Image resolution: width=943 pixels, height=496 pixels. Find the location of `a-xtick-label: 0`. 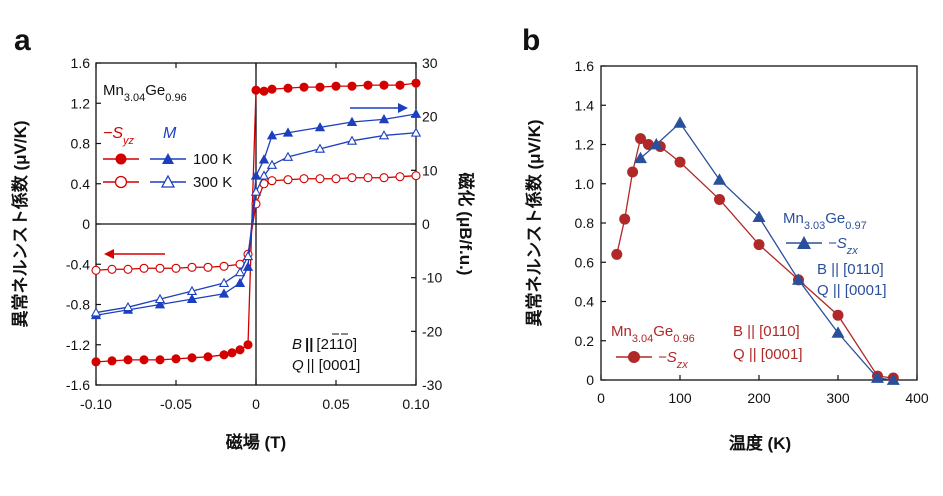

a-xtick-label: 0 is located at coordinates (256, 404).